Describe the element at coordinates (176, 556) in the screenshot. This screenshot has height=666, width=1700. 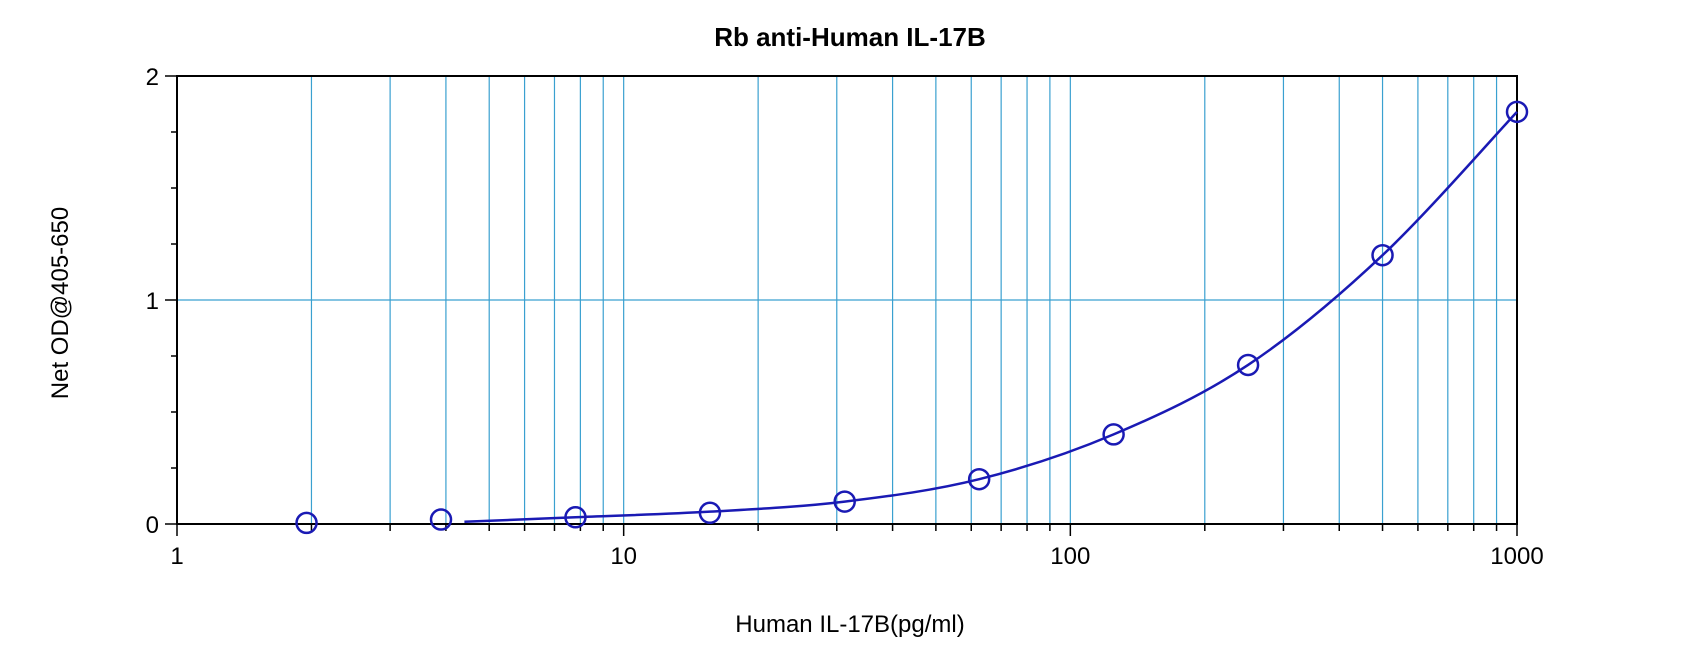
I see `x-tick-label: 1` at that location.